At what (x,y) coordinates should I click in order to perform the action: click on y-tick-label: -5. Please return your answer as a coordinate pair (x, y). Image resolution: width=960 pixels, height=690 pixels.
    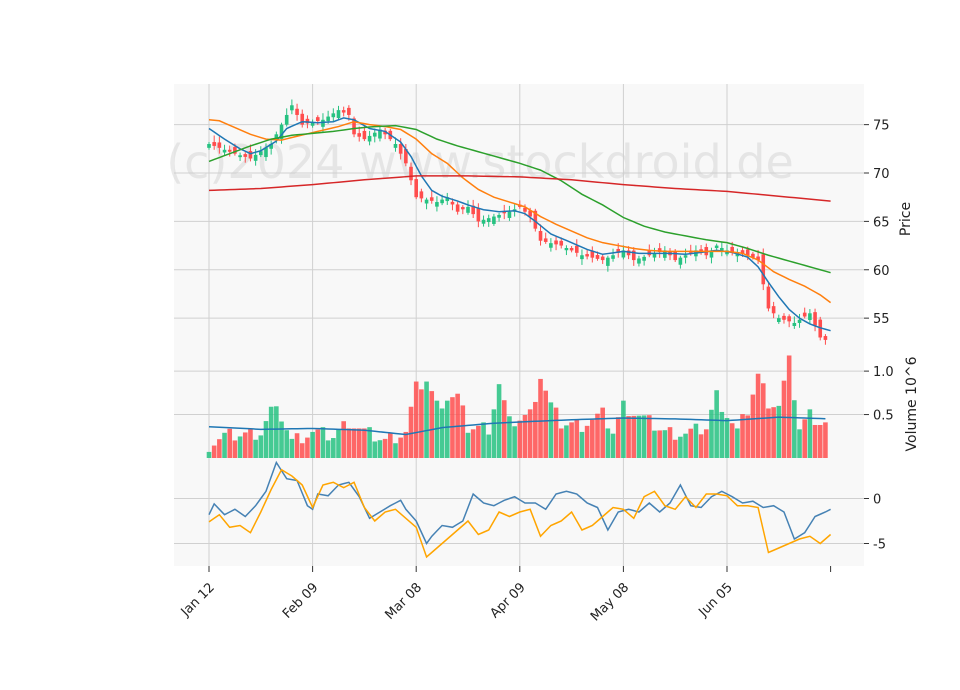
    Looking at the image, I should click on (879, 545).